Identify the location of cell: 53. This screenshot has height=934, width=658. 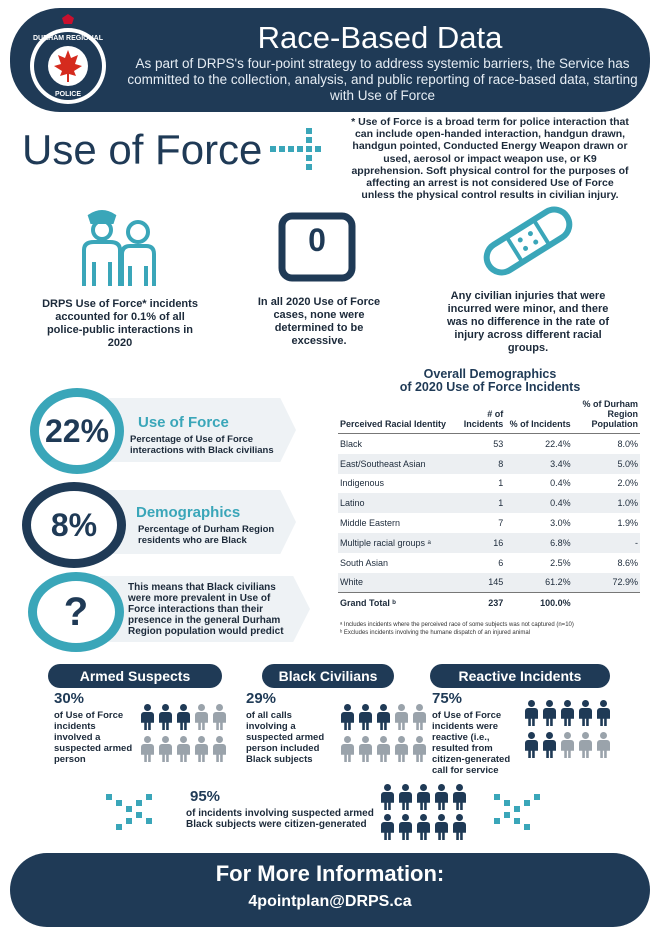
(498, 443).